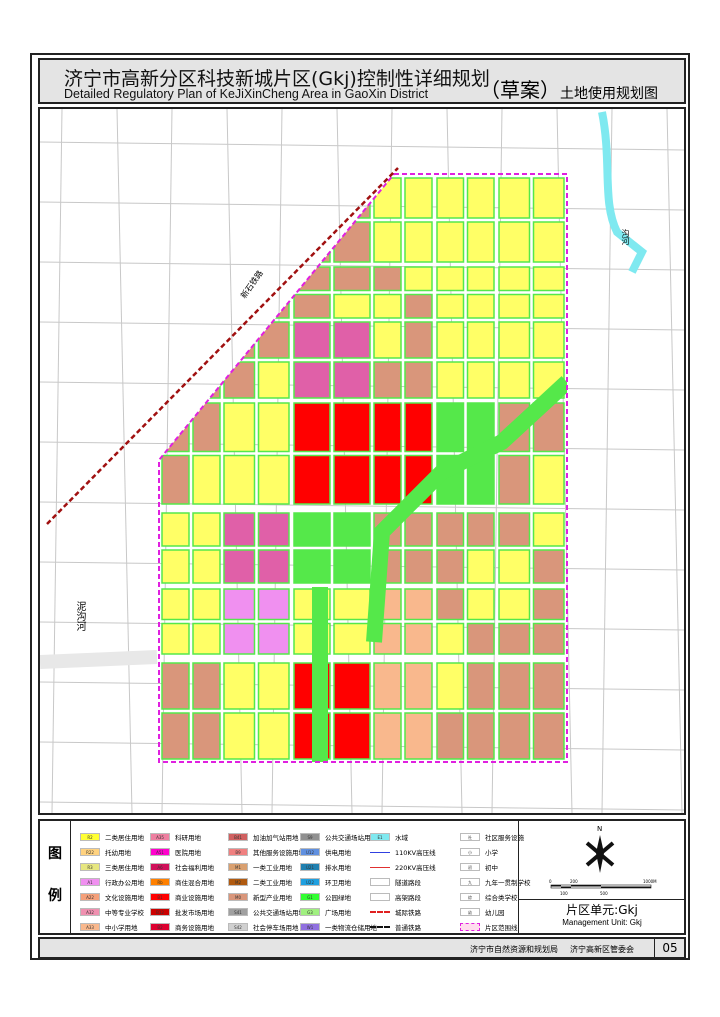  I want to click on legend-label: 医院用地, so click(188, 852).